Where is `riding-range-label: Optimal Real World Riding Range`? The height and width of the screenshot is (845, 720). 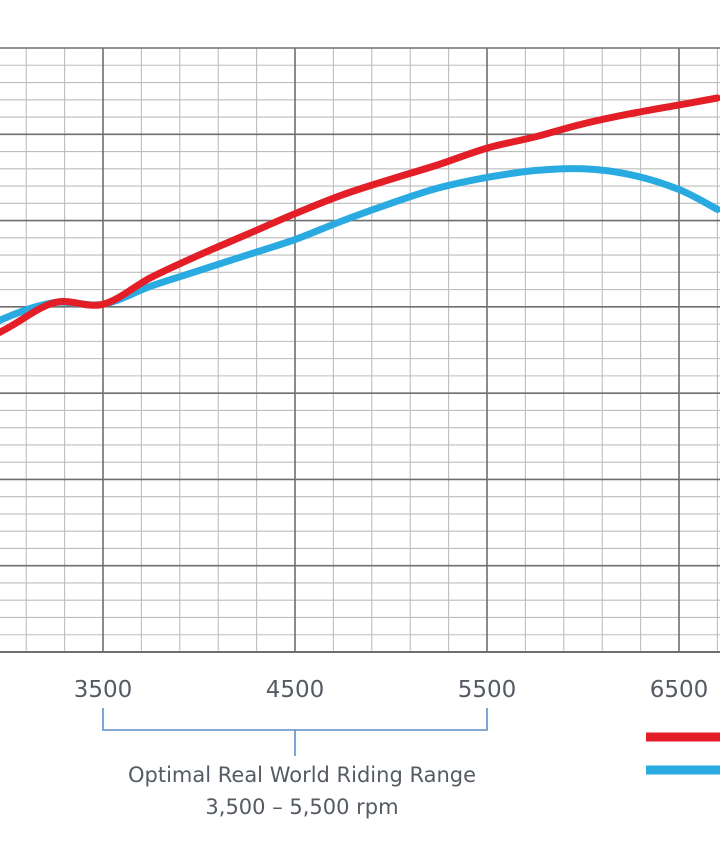 riding-range-label: Optimal Real World Riding Range is located at coordinates (302, 775).